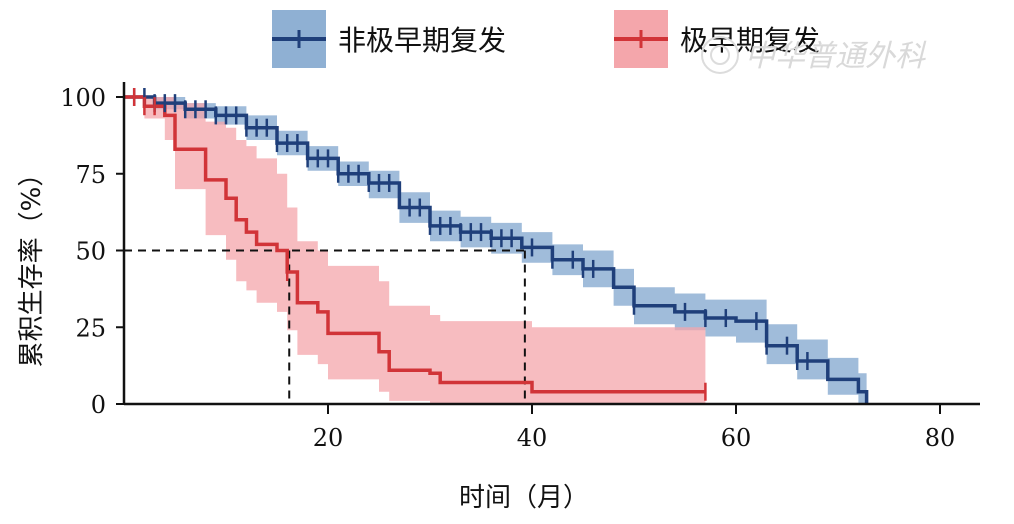  Describe the element at coordinates (90, 175) in the screenshot. I see `y-tick-label-3: 75` at that location.